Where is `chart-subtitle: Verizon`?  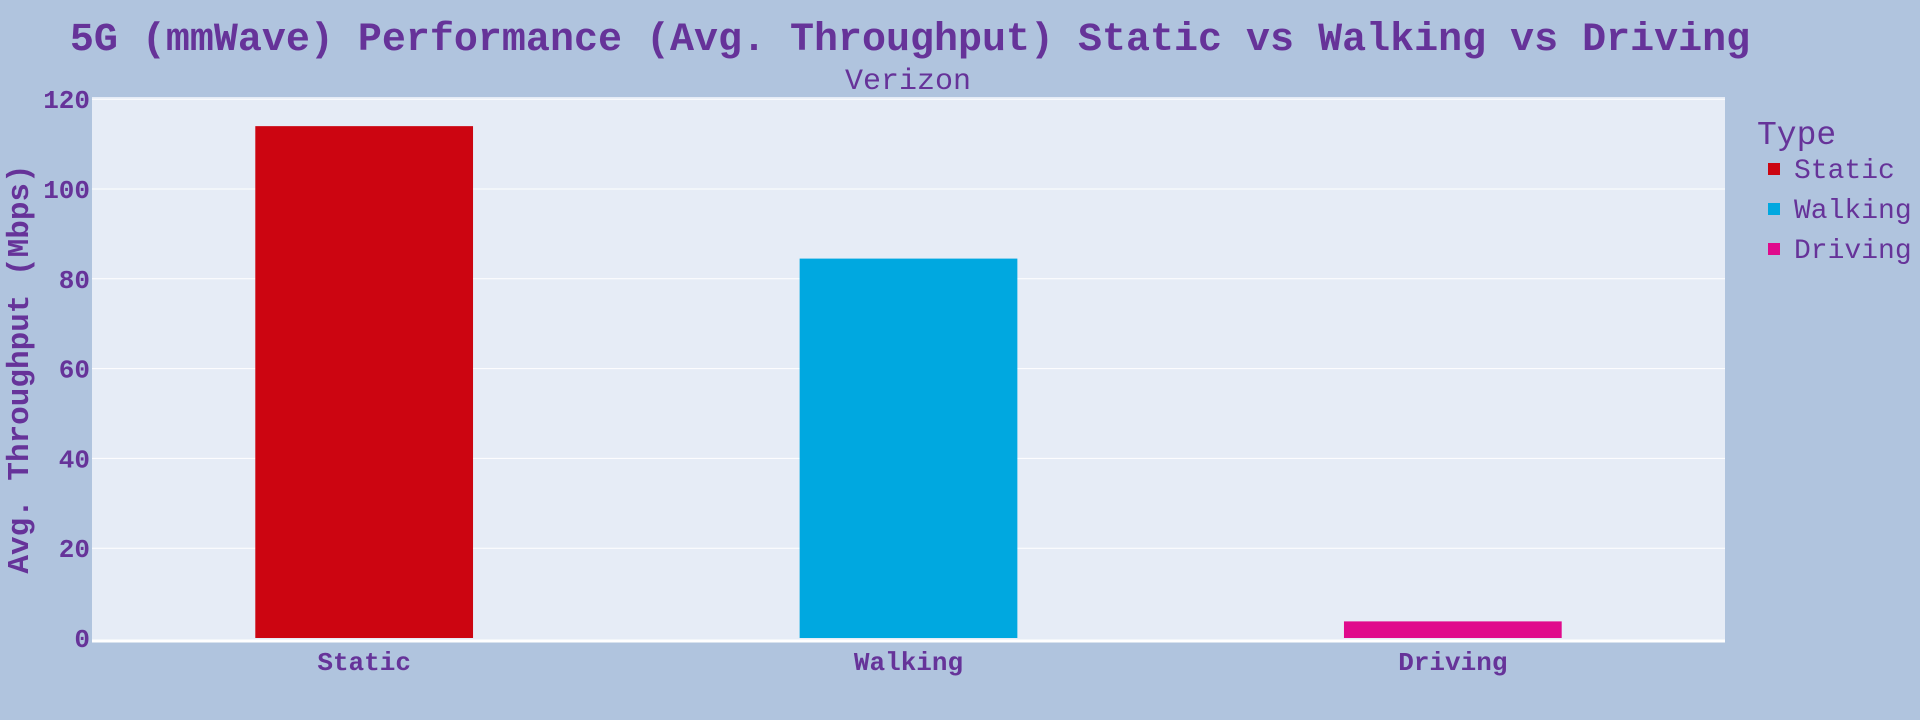
chart-subtitle: Verizon is located at coordinates (908, 82).